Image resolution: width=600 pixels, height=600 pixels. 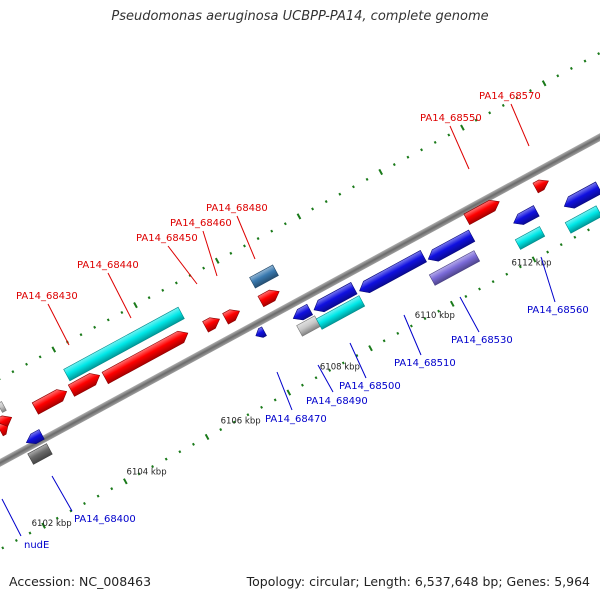 I want to click on gene-label-pa14-68460-leader, so click(x=210, y=253).